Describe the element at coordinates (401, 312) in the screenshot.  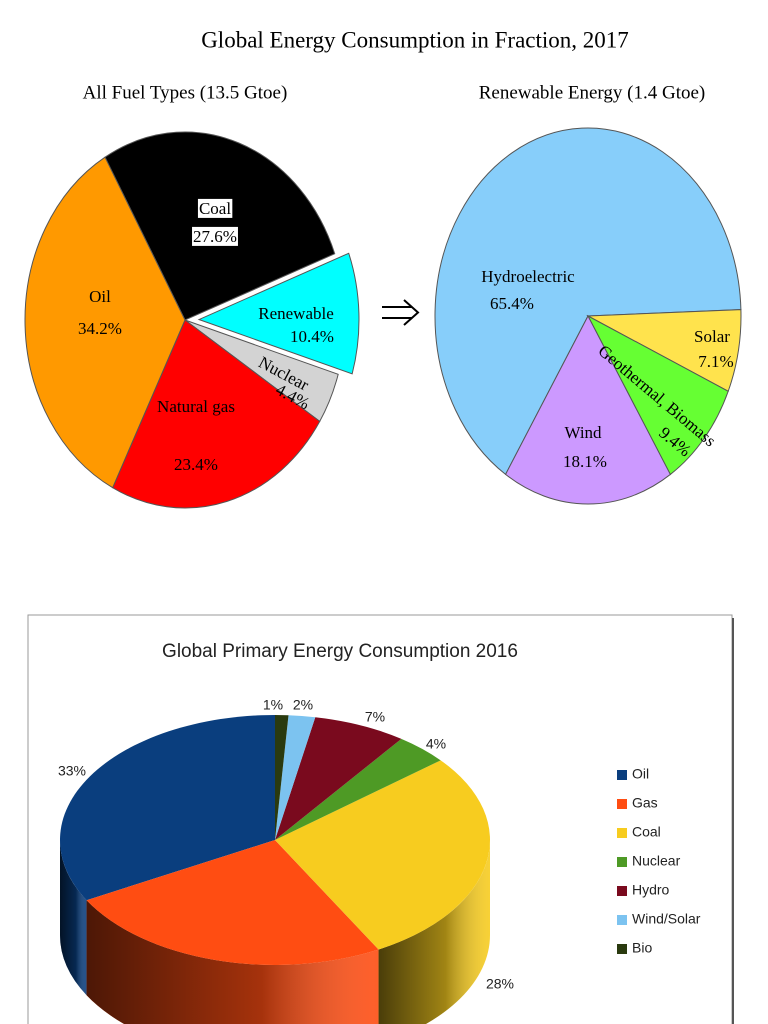
I see `arrow` at that location.